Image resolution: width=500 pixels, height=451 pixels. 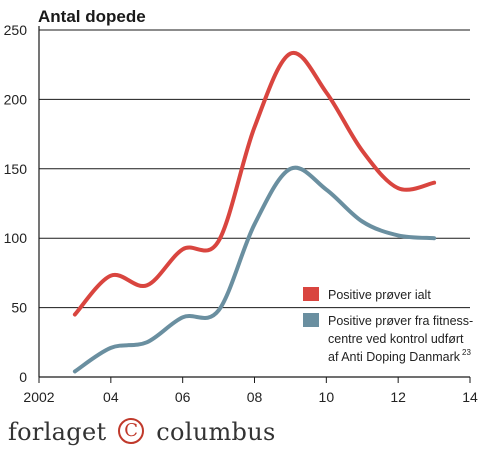 What do you see at coordinates (23, 377) in the screenshot?
I see `y-tick-label: 0` at bounding box center [23, 377].